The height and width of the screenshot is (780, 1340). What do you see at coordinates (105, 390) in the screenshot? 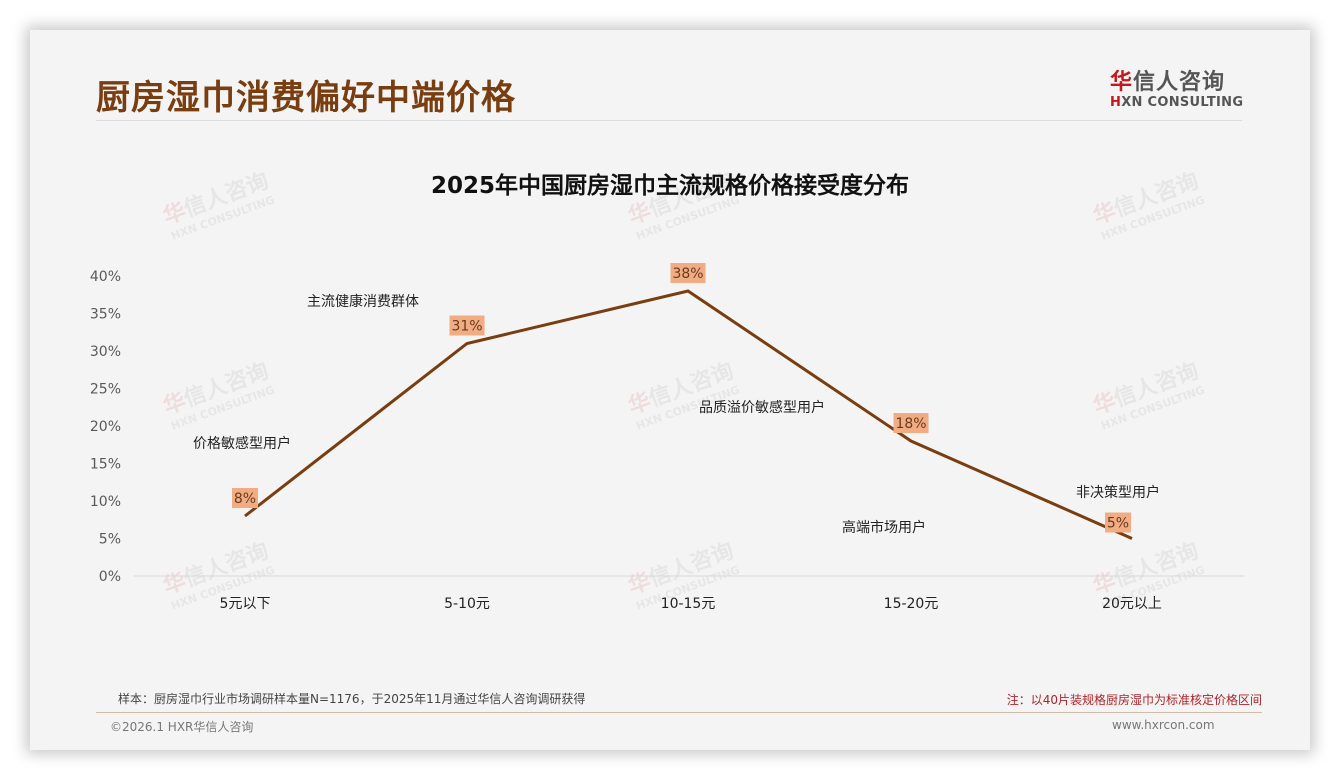
I see `y-tick-label: 25%` at bounding box center [105, 390].